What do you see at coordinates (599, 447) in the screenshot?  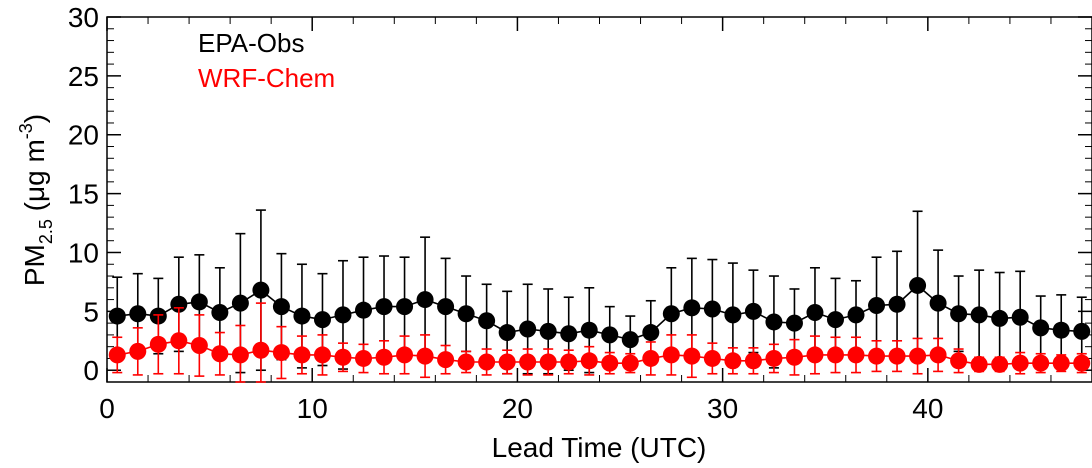 I see `x-axis-title: Lead Time (UTC)` at bounding box center [599, 447].